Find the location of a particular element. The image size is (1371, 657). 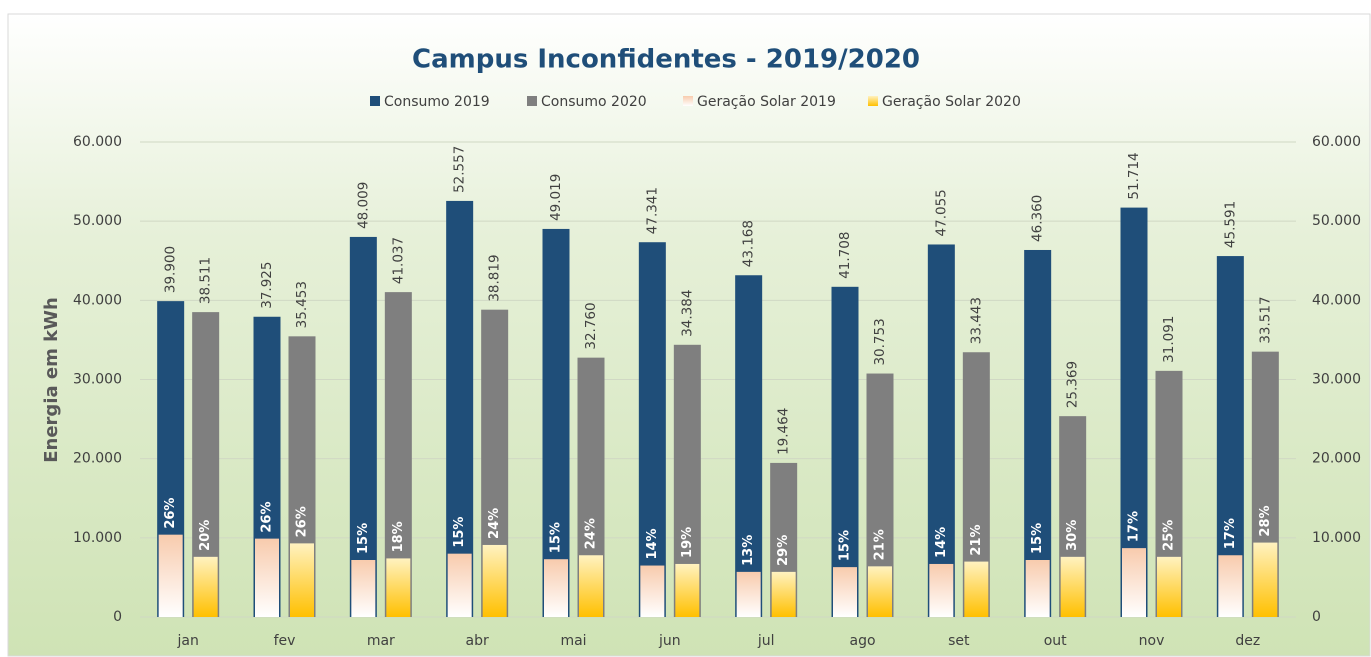

value-label: 39.900 is located at coordinates (171, 269).